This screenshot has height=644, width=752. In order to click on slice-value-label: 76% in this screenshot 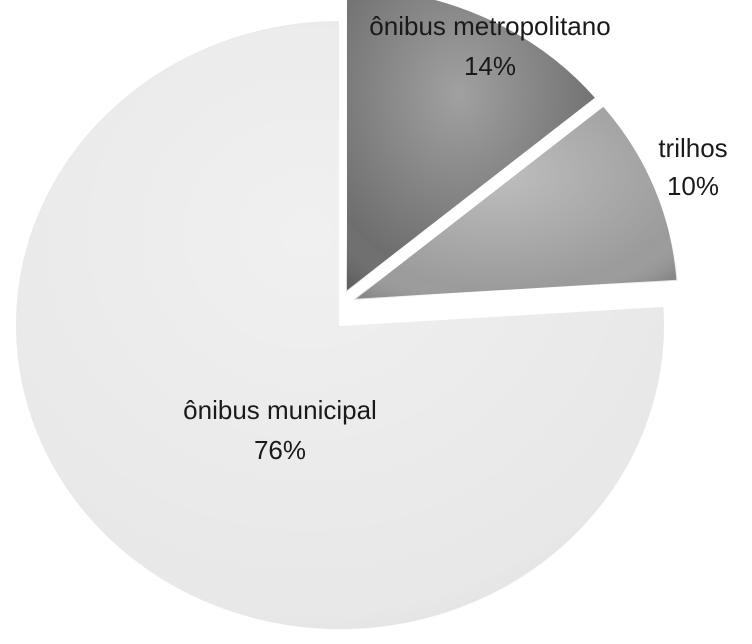, I will do `click(280, 450)`.